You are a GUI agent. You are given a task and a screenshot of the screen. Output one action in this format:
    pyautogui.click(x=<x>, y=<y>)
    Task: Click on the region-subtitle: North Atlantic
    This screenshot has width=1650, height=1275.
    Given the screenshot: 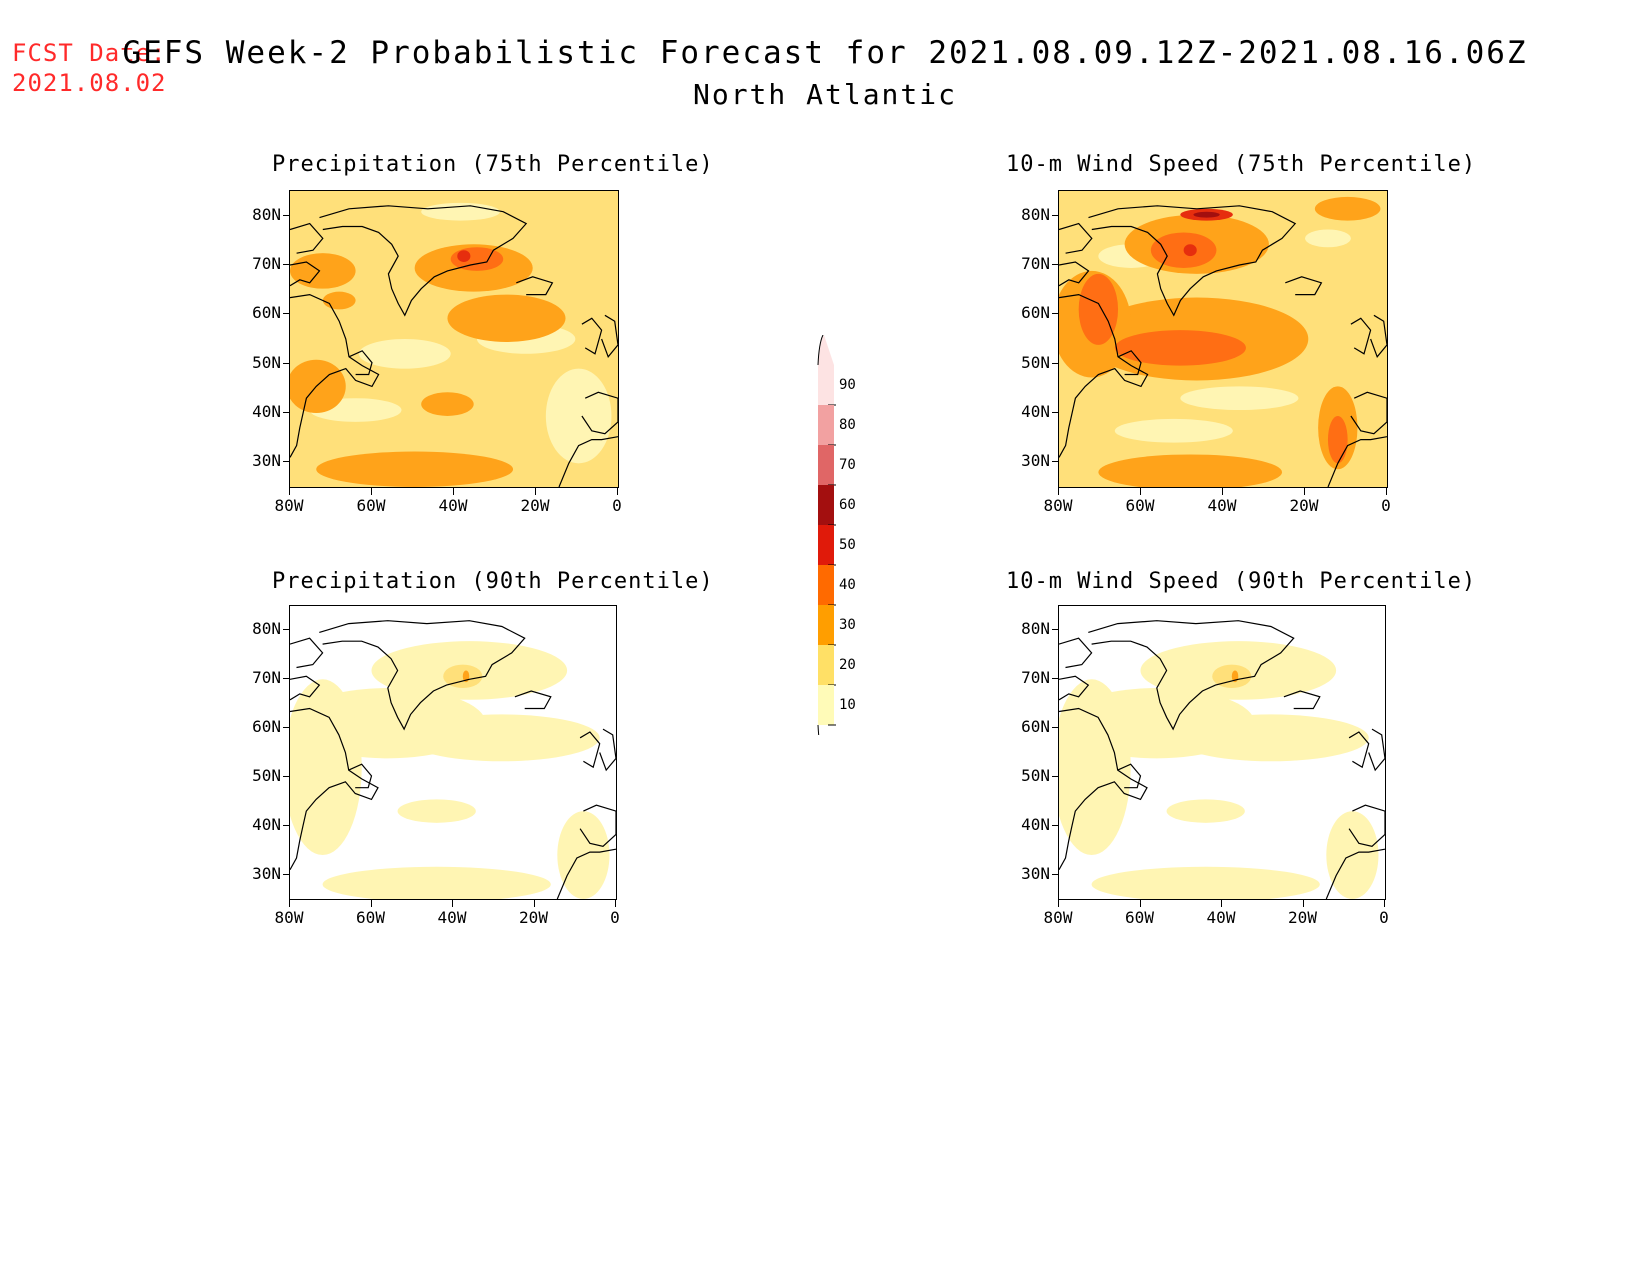 What is the action you would take?
    pyautogui.click(x=824, y=94)
    